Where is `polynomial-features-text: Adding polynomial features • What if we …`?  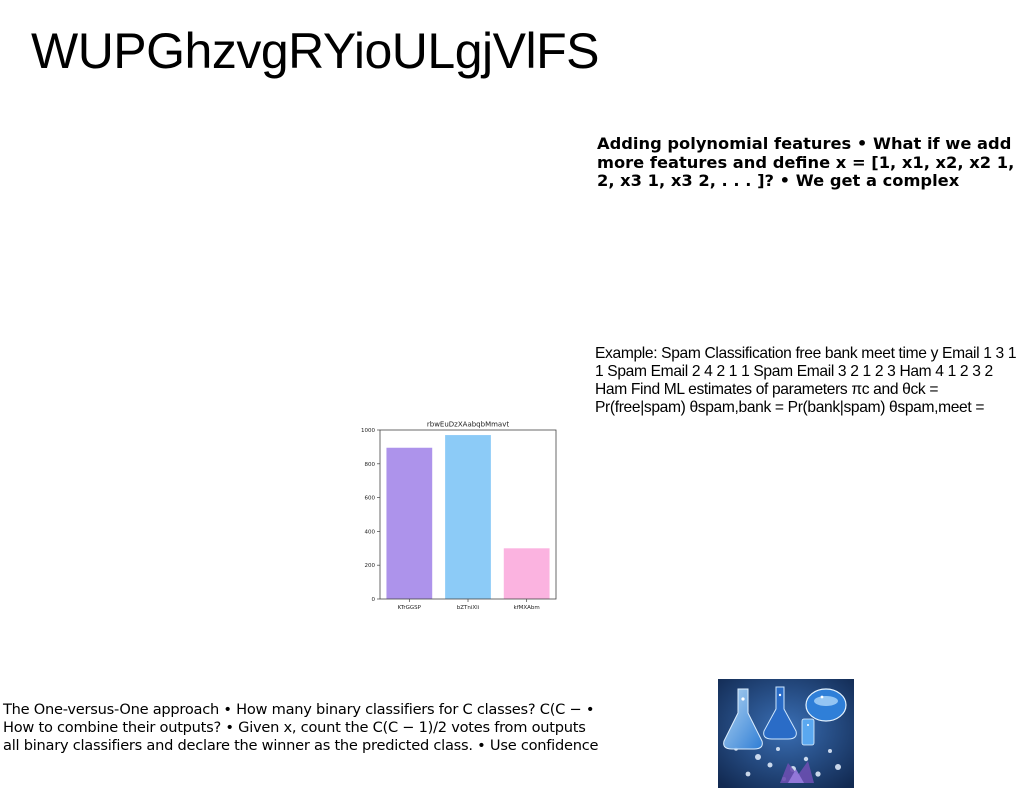
polynomial-features-text: Adding polynomial features • What if we … is located at coordinates (806, 162).